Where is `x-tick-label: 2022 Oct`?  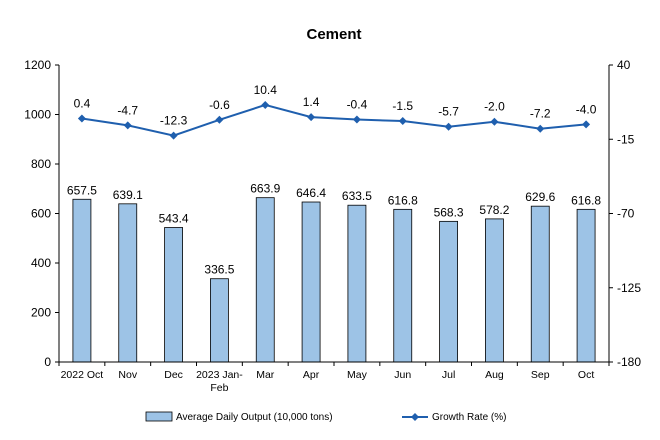
x-tick-label: 2022 Oct is located at coordinates (82, 375).